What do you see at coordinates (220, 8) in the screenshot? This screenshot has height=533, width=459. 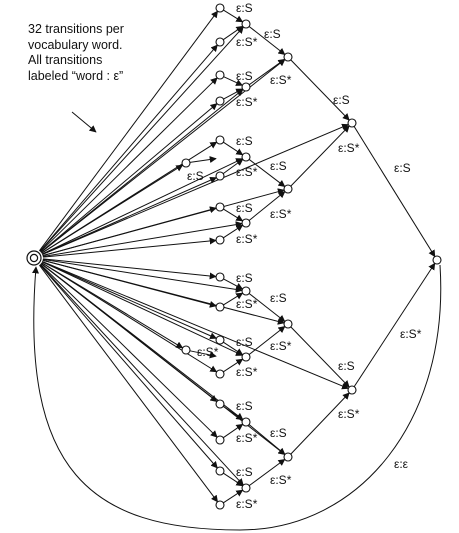 I see `state-0a` at bounding box center [220, 8].